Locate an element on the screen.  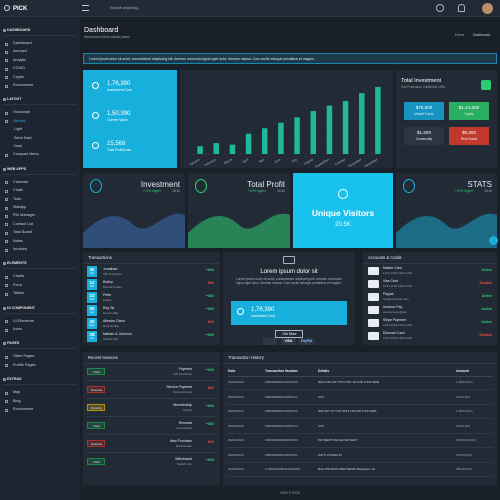
sidebar-item: UI Elements is located at coordinates (23, 320).